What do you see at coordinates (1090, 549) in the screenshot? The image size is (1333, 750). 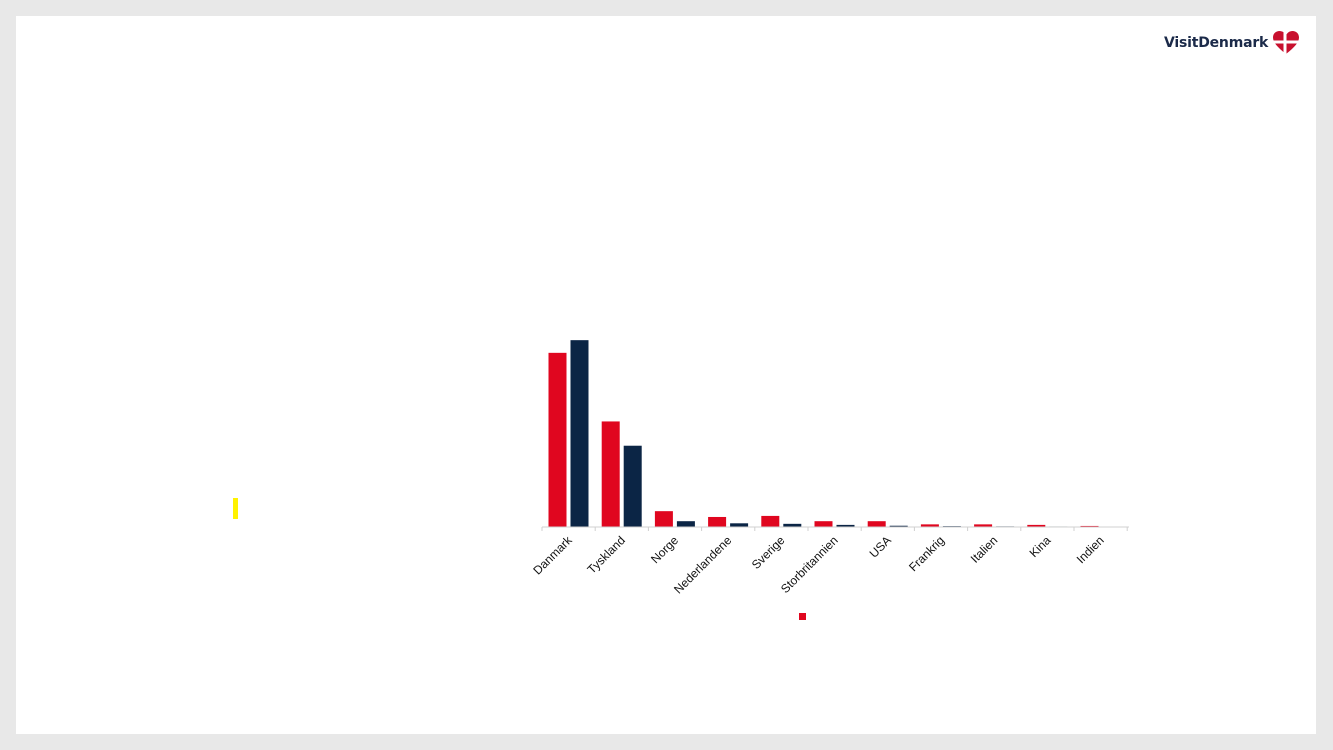 I see `x-tick-label: Indien` at bounding box center [1090, 549].